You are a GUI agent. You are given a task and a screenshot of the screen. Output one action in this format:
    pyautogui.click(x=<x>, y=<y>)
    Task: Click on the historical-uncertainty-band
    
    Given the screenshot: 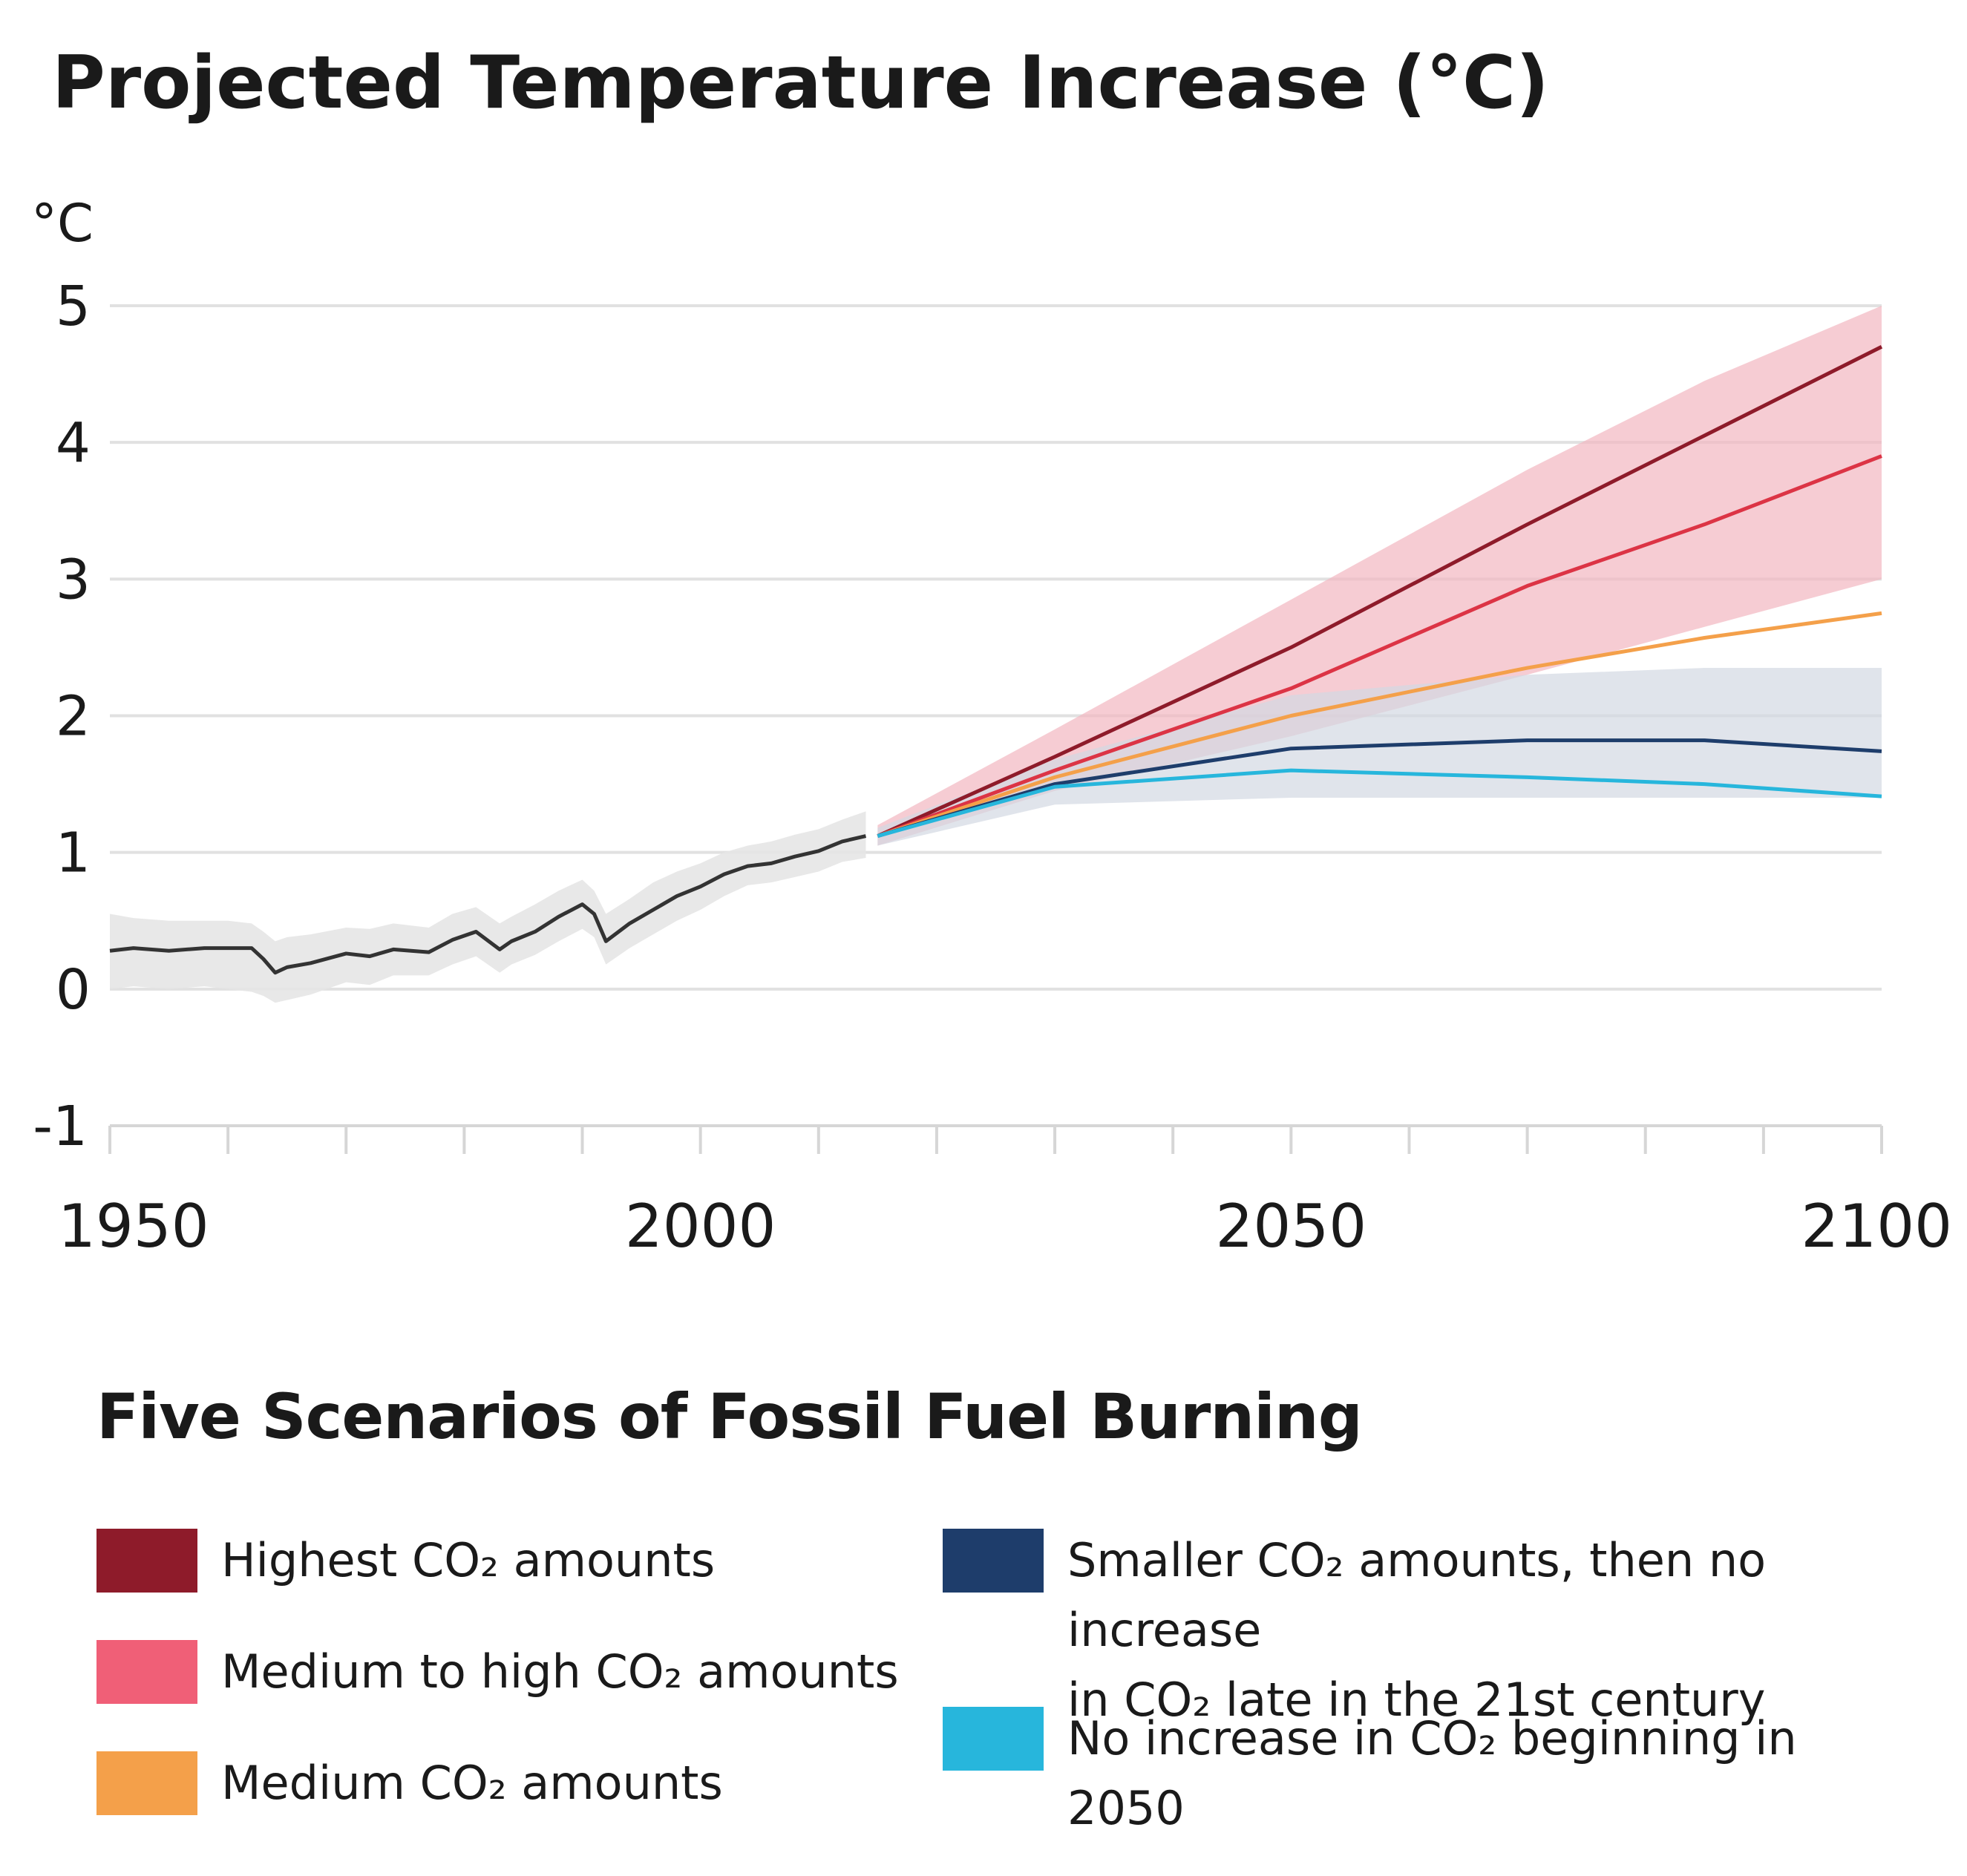 What is the action you would take?
    pyautogui.click(x=488, y=907)
    